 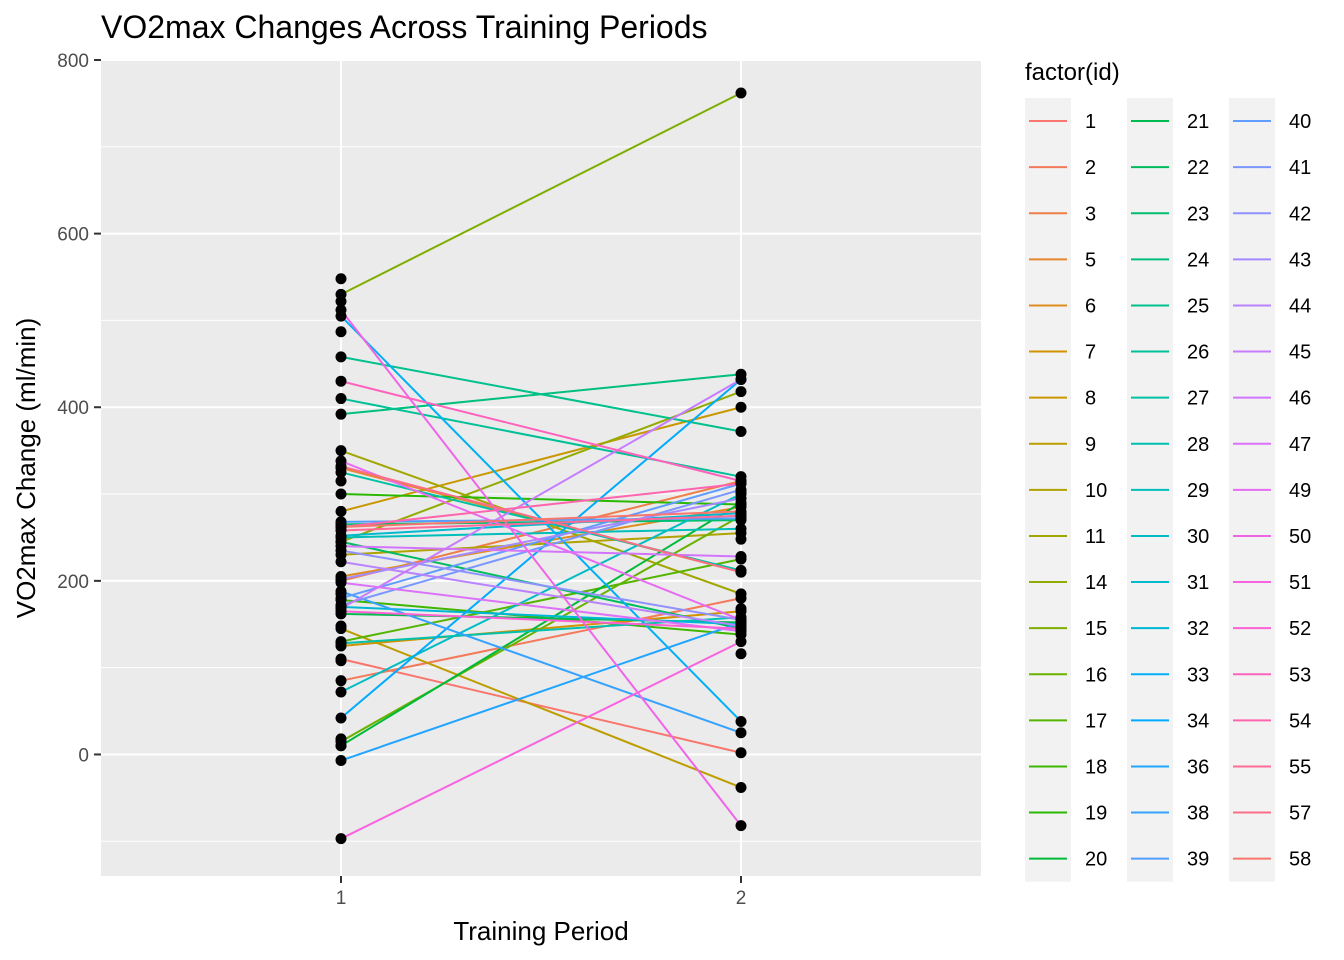 I want to click on legend-label-55: 55, so click(x=1300, y=767).